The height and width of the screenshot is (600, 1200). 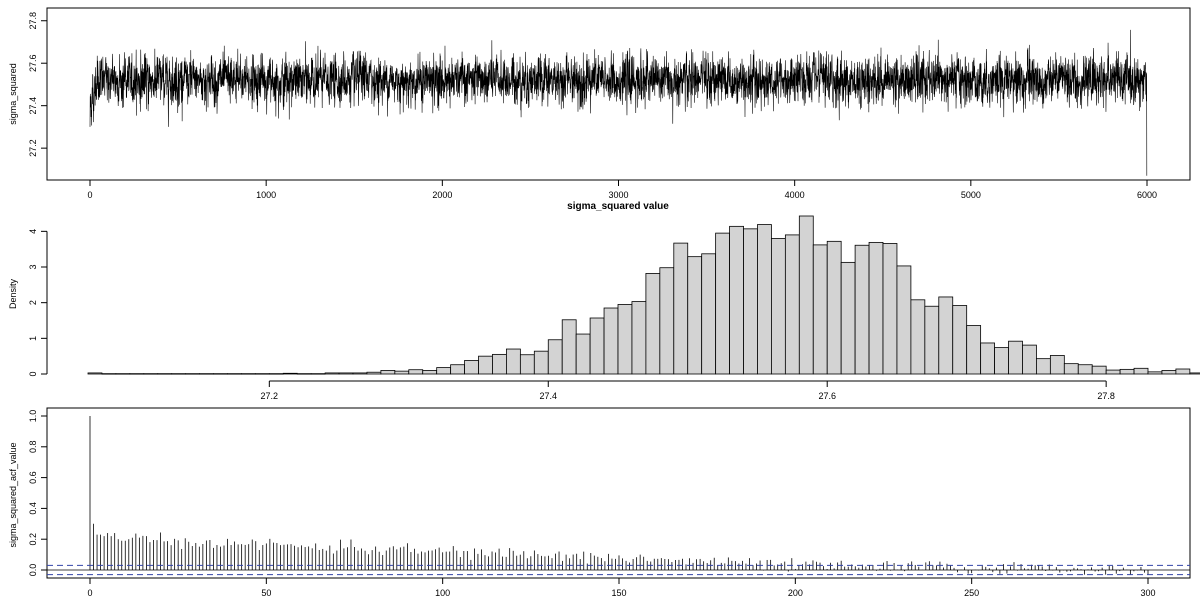 I want to click on histogram-x-tick-label: 27.2, so click(x=270, y=396).